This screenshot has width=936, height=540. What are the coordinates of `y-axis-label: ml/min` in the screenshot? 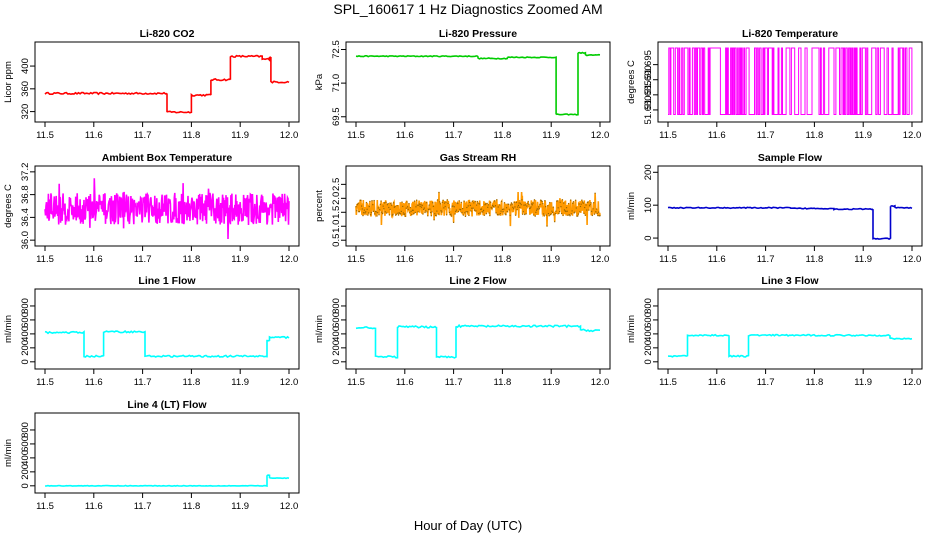 It's located at (8, 329).